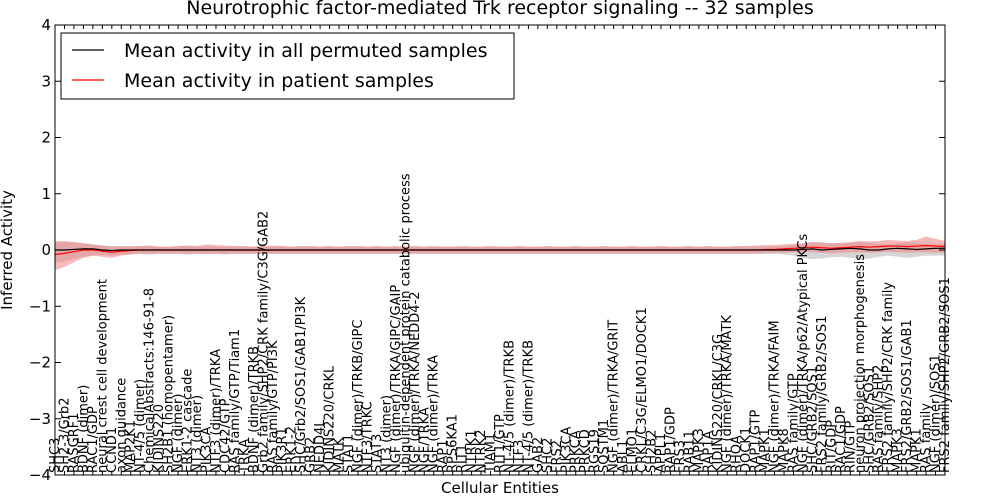 This screenshot has height=504, width=1000. Describe the element at coordinates (150, 380) in the screenshot. I see `x-tick-label: ChemicalAbstracts:146-91-8` at that location.